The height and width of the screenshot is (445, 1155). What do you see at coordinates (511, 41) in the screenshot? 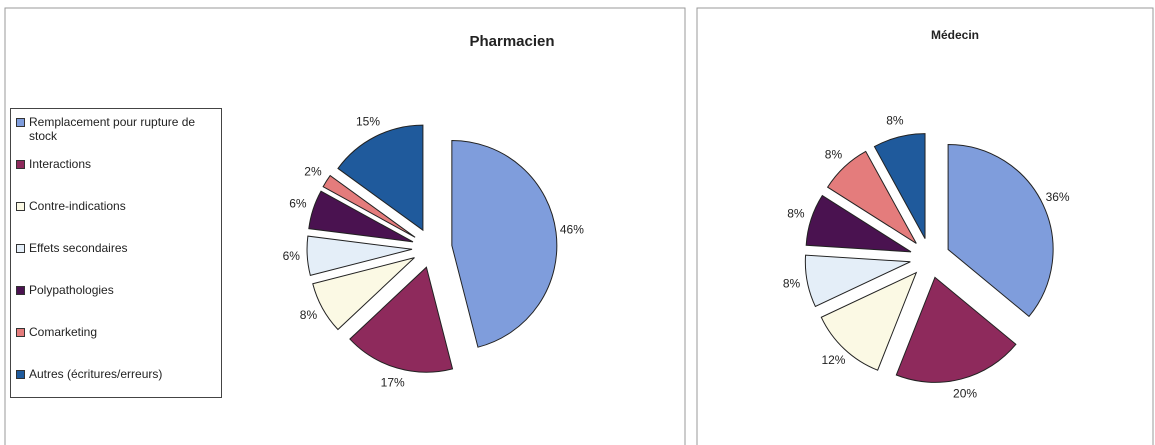
I see `chart-title: Pharmacien` at bounding box center [511, 41].